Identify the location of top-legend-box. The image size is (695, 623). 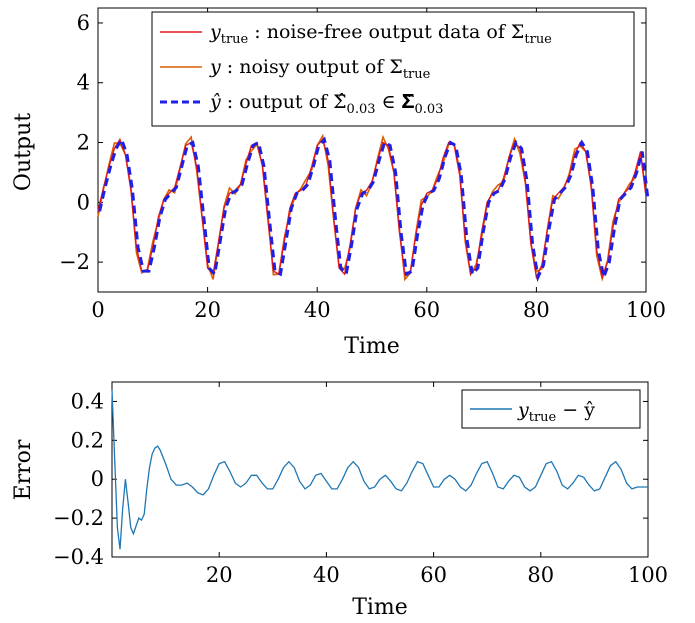
(393, 69).